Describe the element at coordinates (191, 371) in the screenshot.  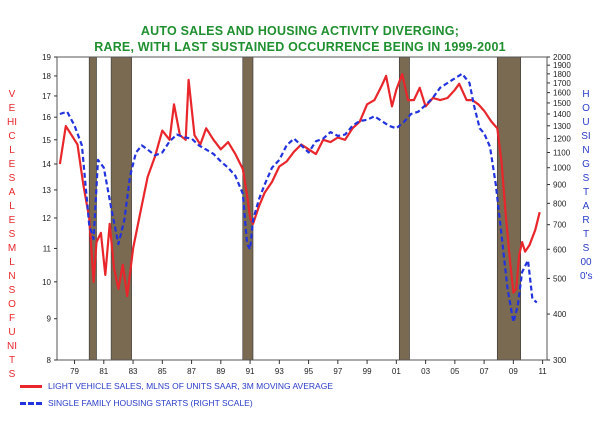
I see `x-tick-label: 87` at that location.